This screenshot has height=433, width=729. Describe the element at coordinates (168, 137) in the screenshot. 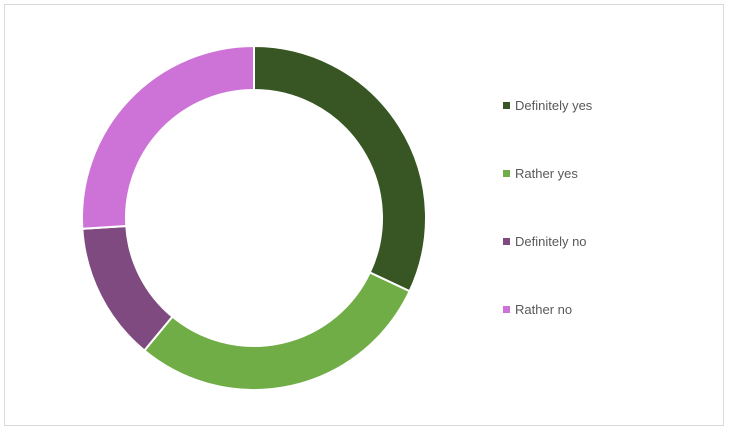

I see `donut-slice-rather-no` at that location.